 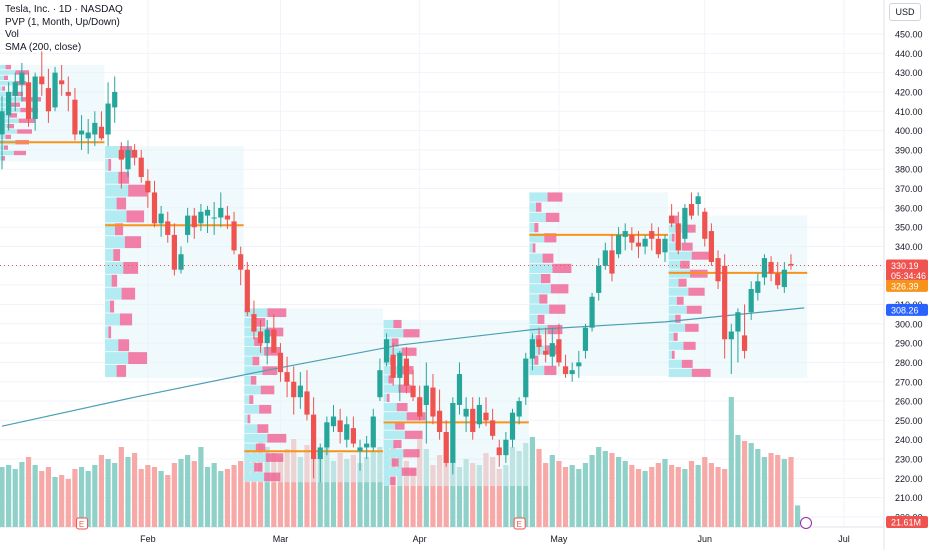 What do you see at coordinates (43, 47) in the screenshot?
I see `sma-indicator-label: SMA (200, close)` at bounding box center [43, 47].